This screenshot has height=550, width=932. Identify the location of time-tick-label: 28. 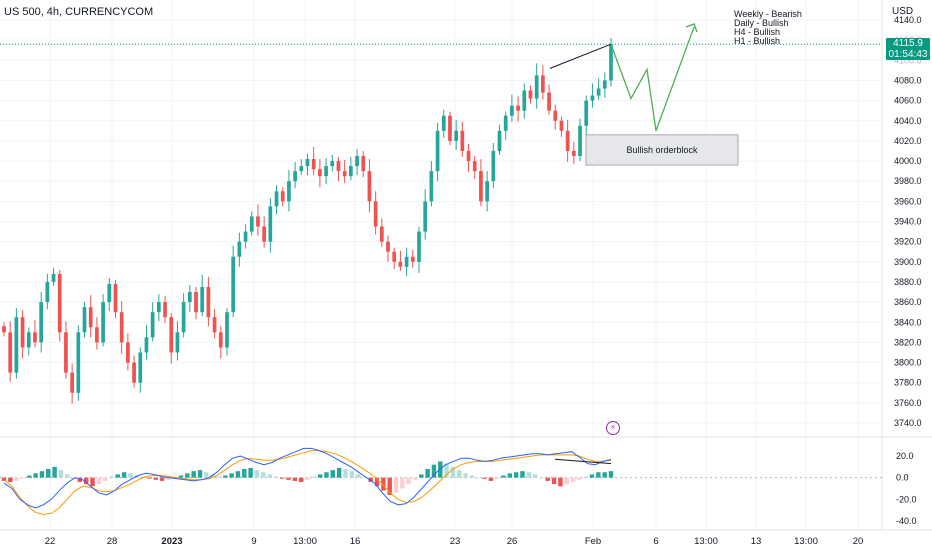
(112, 541).